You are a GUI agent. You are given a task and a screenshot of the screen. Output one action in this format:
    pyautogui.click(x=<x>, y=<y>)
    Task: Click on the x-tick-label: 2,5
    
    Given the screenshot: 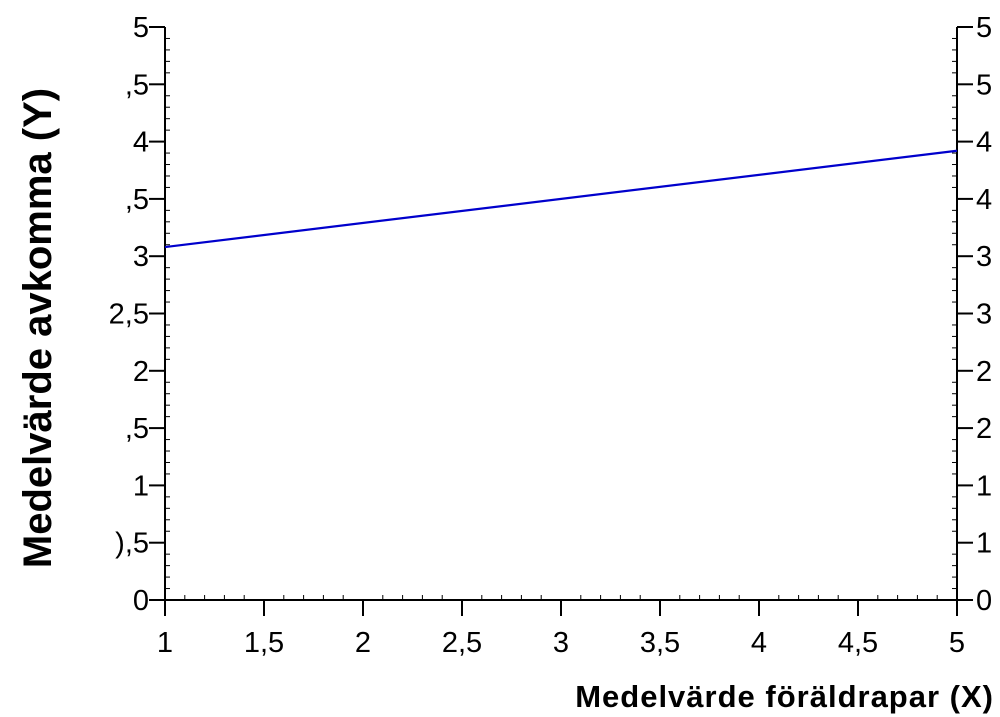 What is the action you would take?
    pyautogui.click(x=462, y=643)
    